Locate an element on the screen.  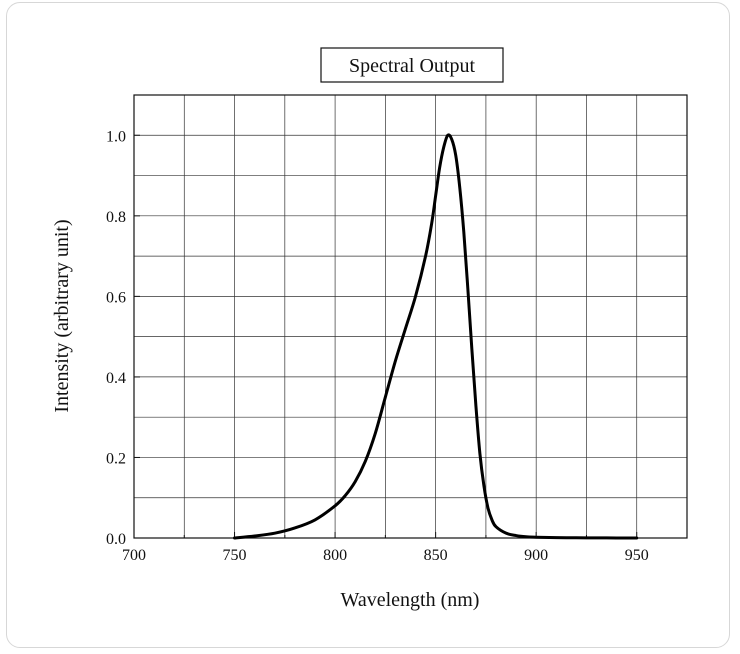
chart-title: Spectral Output is located at coordinates (412, 66).